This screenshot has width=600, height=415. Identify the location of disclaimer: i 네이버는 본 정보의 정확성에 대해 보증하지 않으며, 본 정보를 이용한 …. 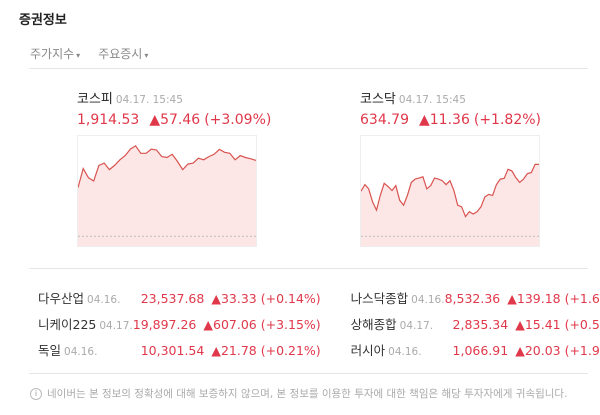
(298, 393).